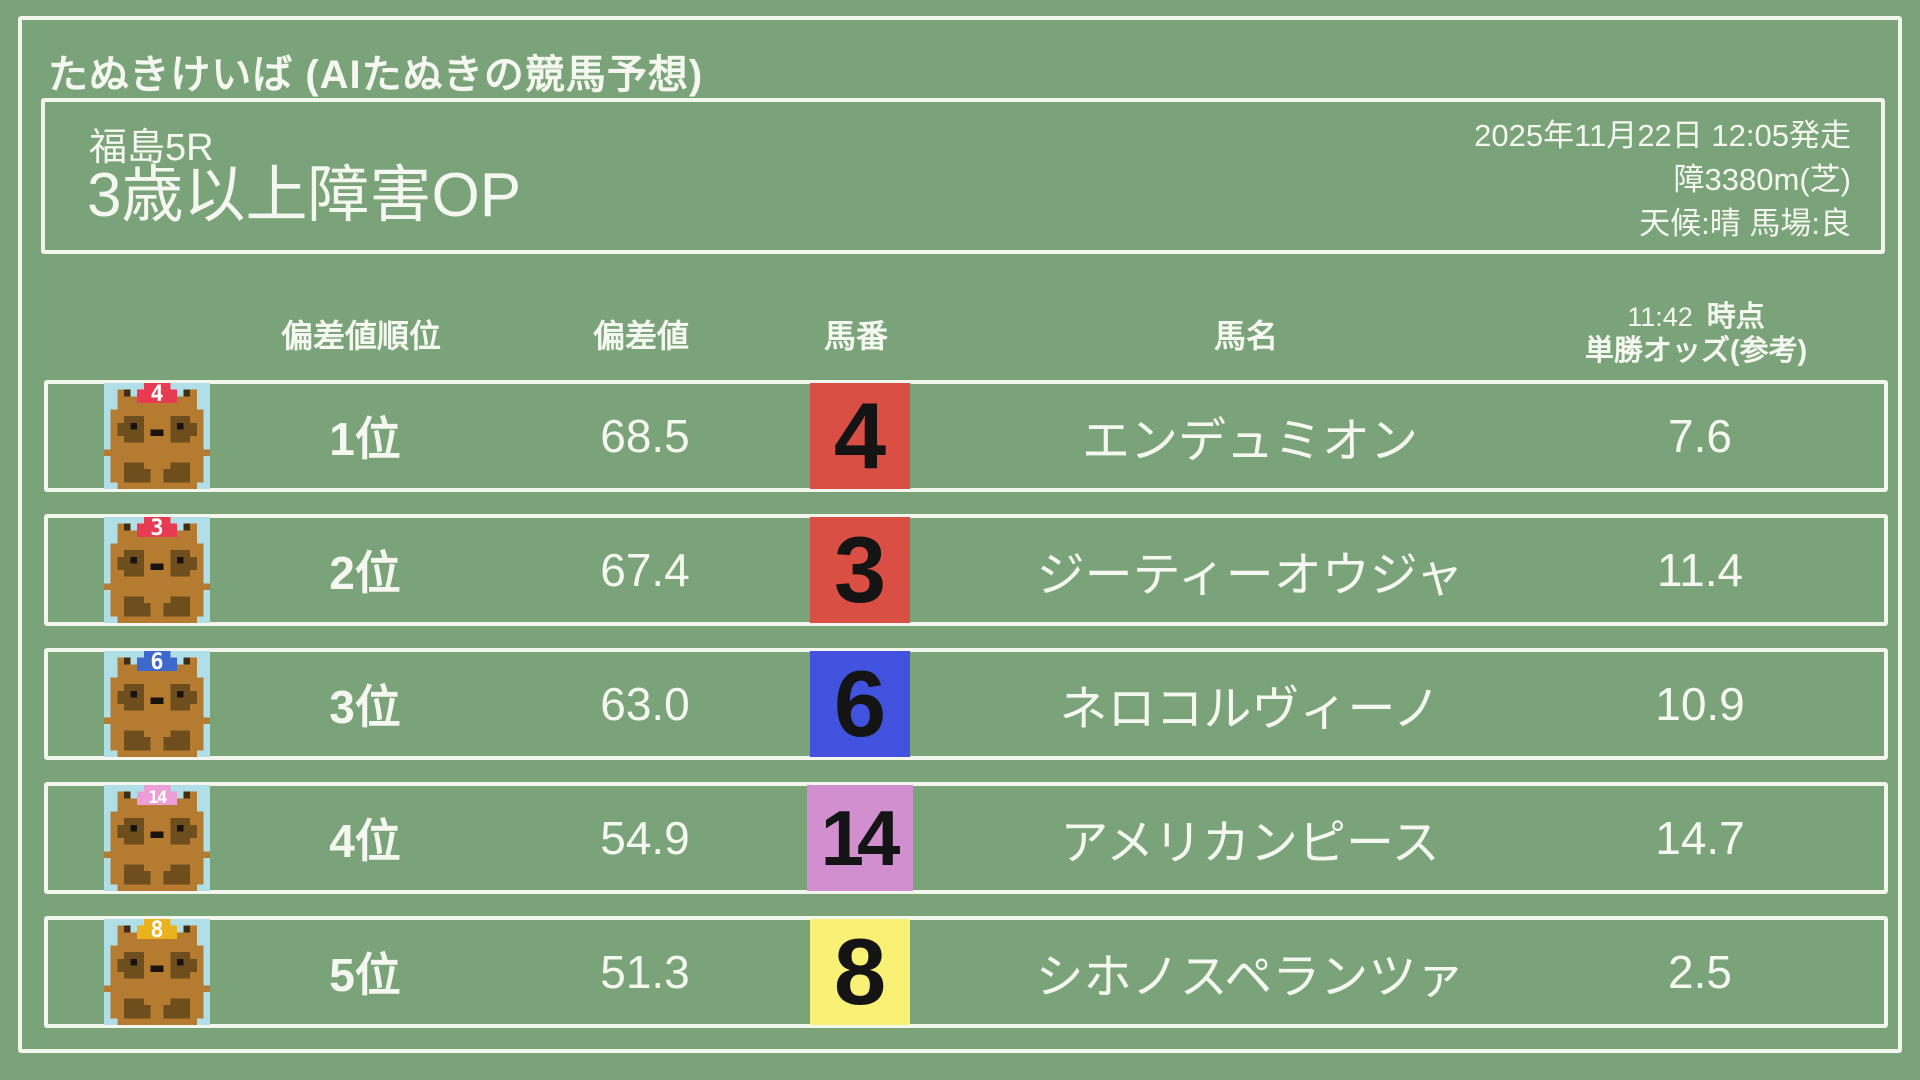  Describe the element at coordinates (156, 394) in the screenshot. I see `svg-text: 4` at that location.